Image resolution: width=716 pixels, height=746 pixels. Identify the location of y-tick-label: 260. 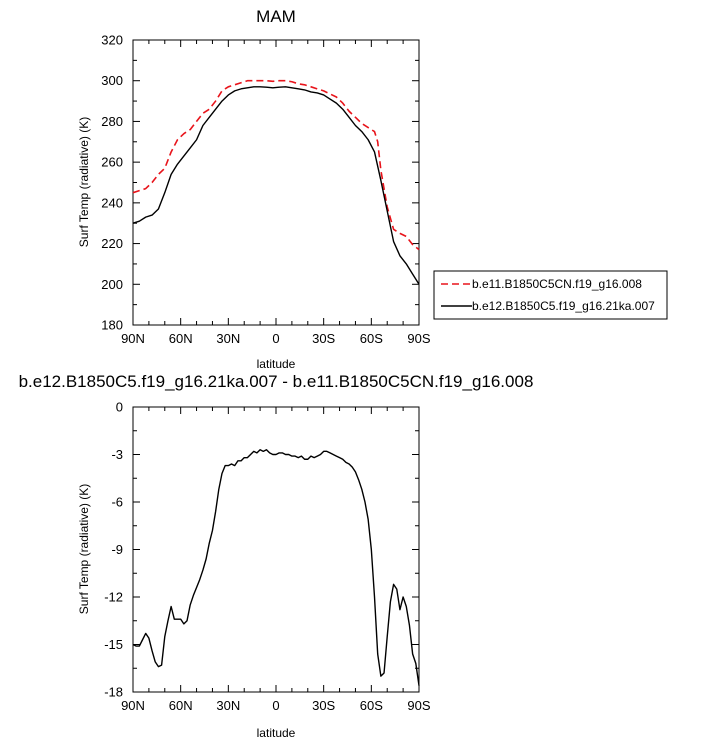
(112, 162).